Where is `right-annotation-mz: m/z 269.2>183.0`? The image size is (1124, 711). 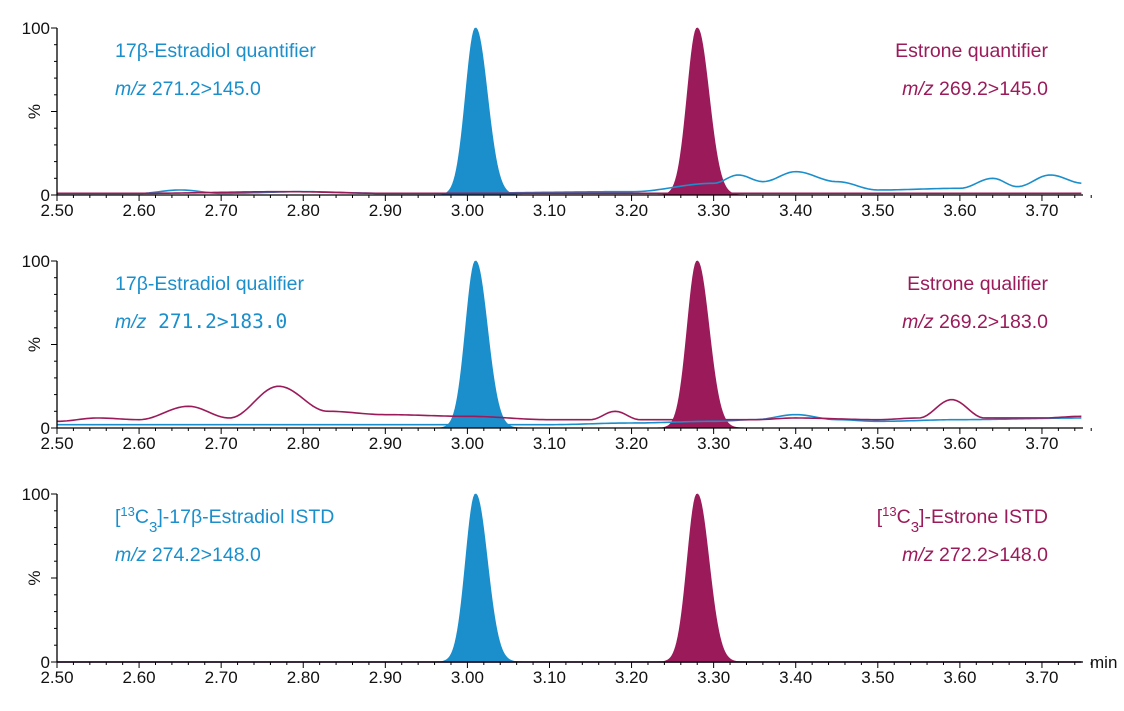
right-annotation-mz: m/z 269.2>183.0 is located at coordinates (975, 322).